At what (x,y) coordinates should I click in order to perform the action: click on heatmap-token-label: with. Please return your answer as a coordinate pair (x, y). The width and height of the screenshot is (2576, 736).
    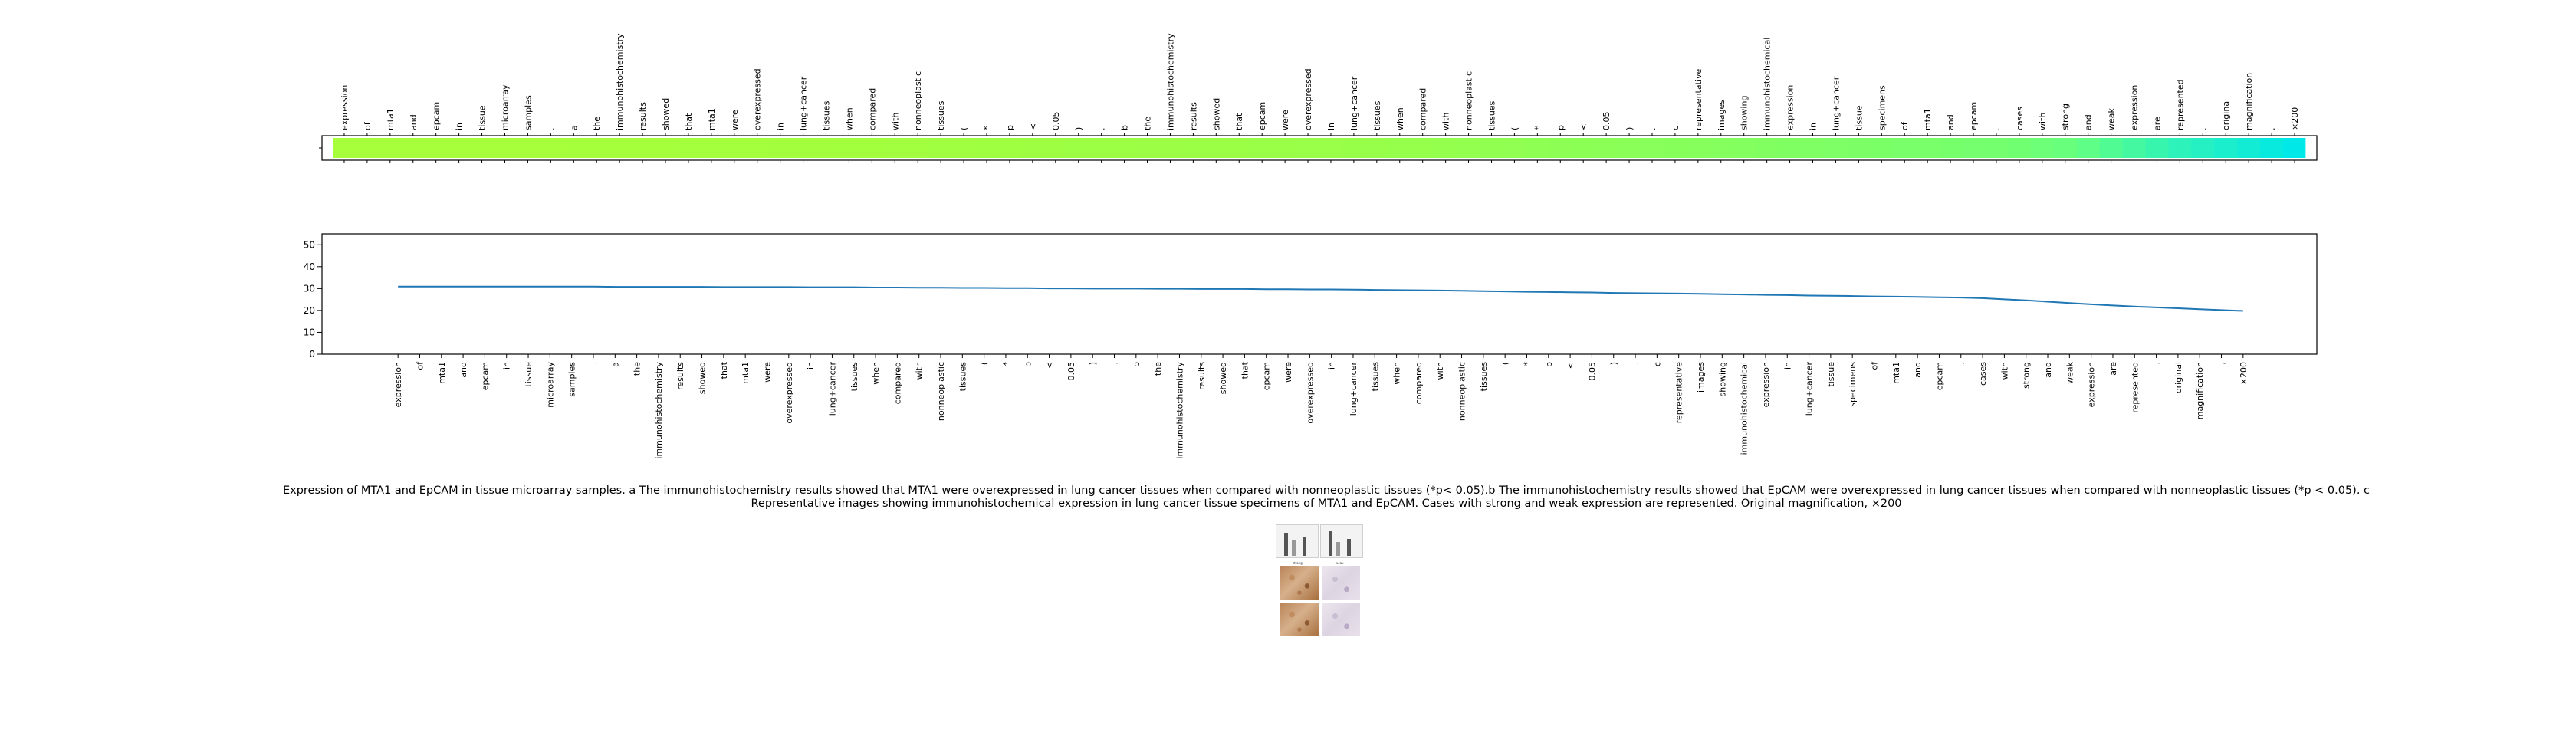
    Looking at the image, I should click on (2043, 122).